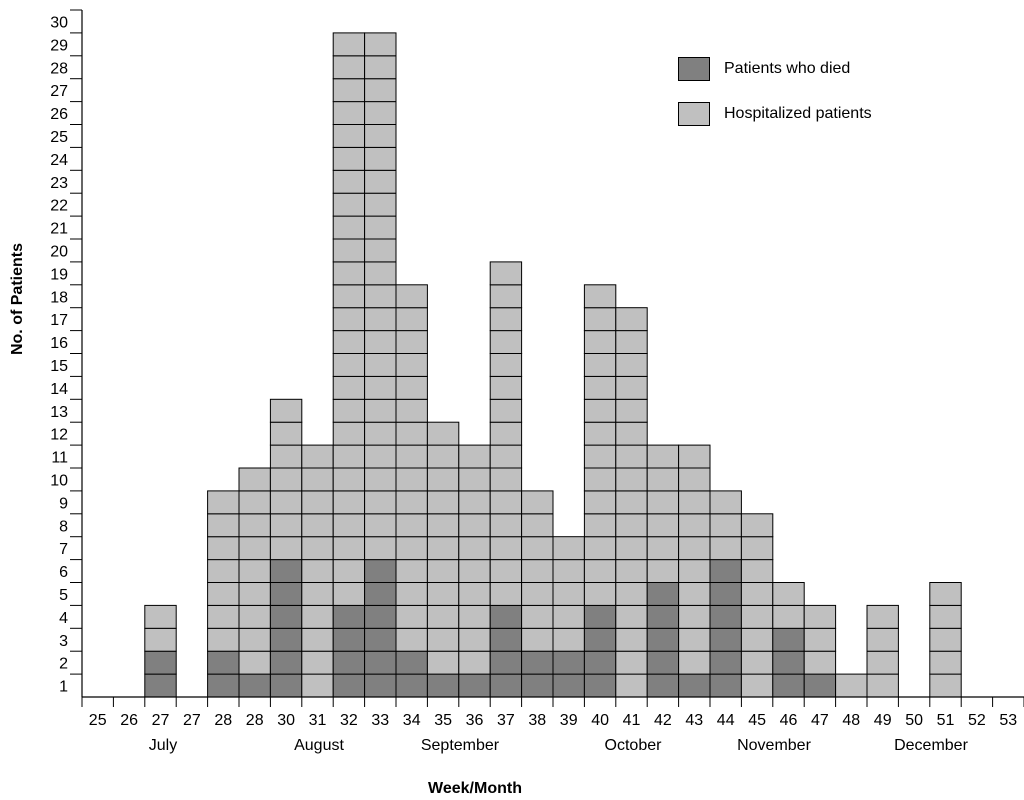  What do you see at coordinates (460, 745) in the screenshot?
I see `month-label-september: September` at bounding box center [460, 745].